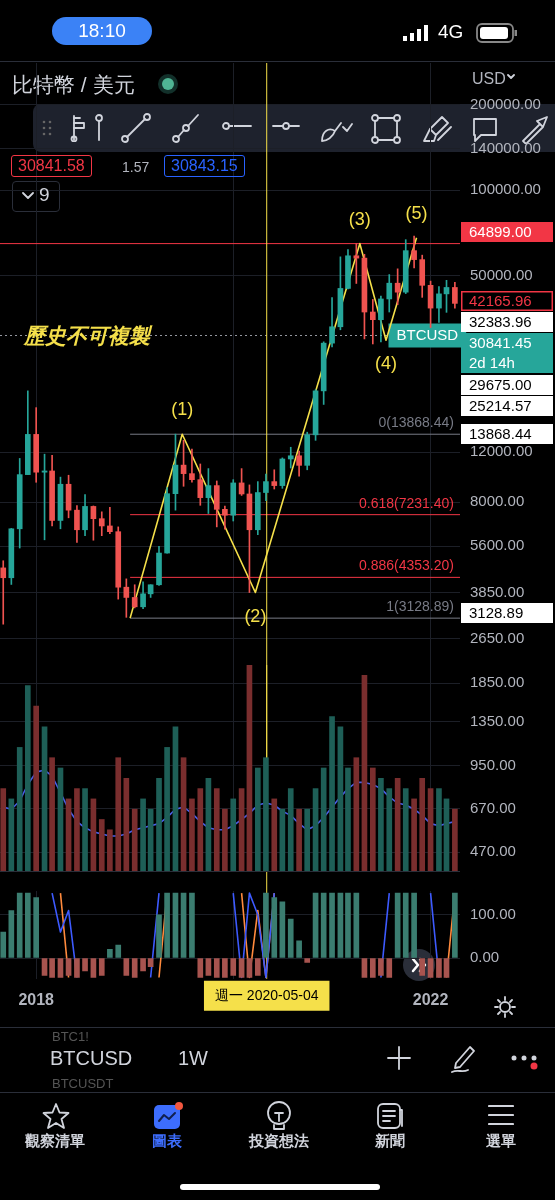 This screenshot has width=555, height=1200. What do you see at coordinates (497, 682) in the screenshot?
I see `y-tick-label: 1850.00` at bounding box center [497, 682].